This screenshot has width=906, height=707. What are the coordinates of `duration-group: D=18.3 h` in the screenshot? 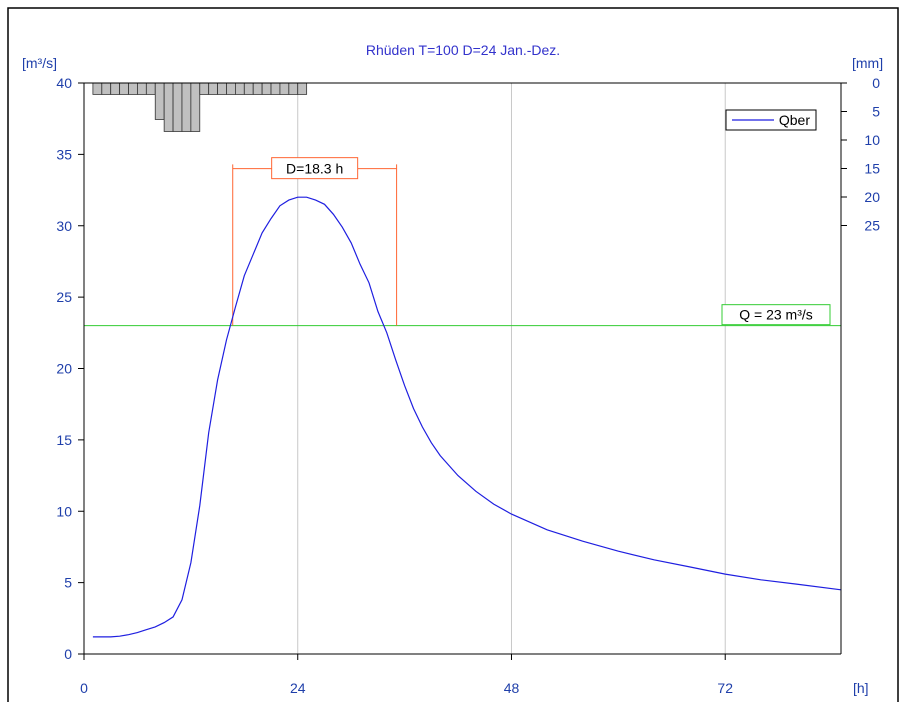 It's located at (315, 241).